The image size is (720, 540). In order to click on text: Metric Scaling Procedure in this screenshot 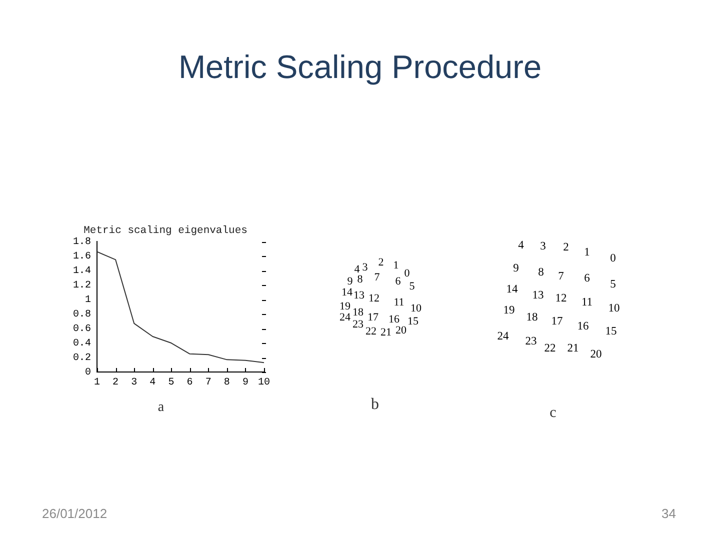, I will do `click(360, 67)`.